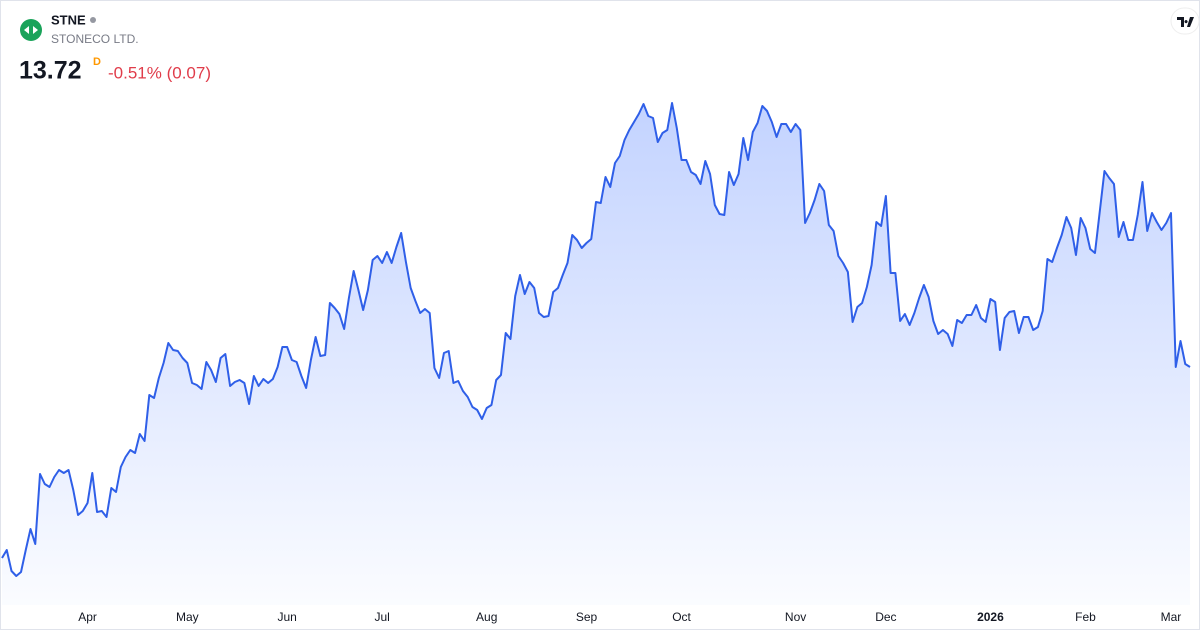  Describe the element at coordinates (681, 617) in the screenshot. I see `x-tick-label: Oct` at that location.